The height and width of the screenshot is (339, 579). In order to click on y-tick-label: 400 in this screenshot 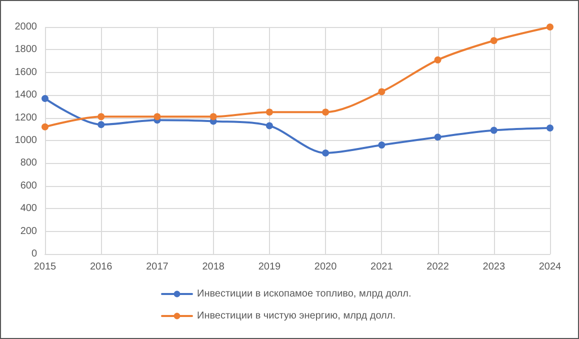, I will do `click(29, 208)`.